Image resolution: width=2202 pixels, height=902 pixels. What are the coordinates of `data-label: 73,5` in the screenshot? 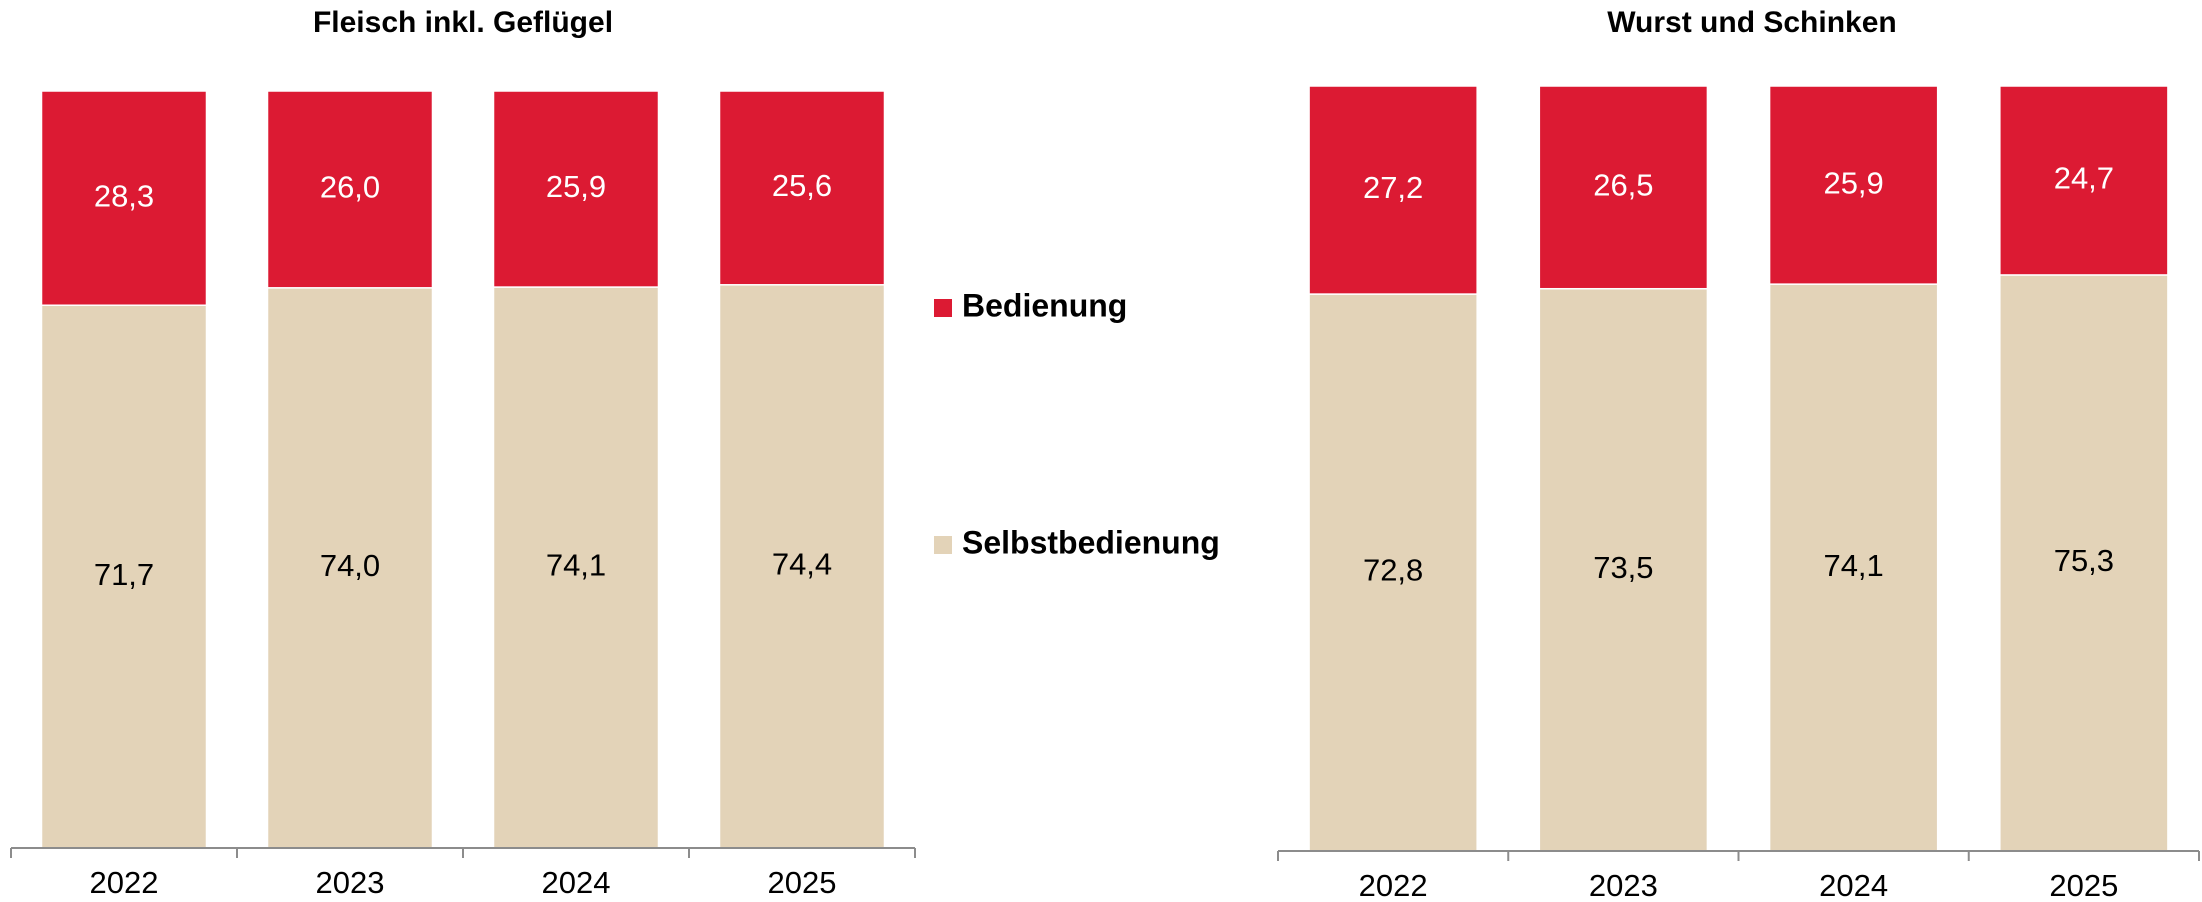 It's located at (1623, 567).